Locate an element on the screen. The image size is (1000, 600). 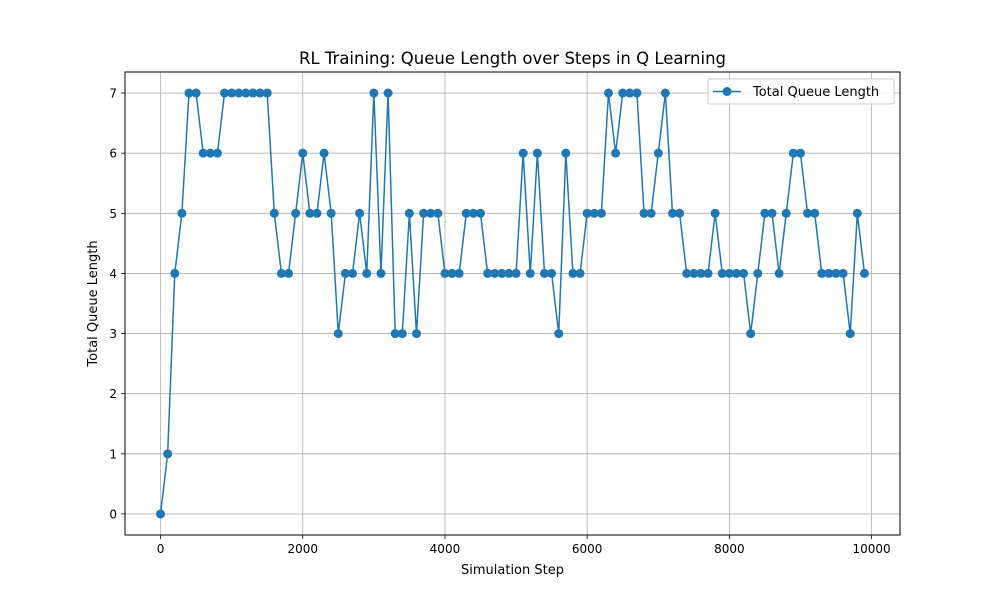
x-tick-label: 4000 is located at coordinates (445, 549).